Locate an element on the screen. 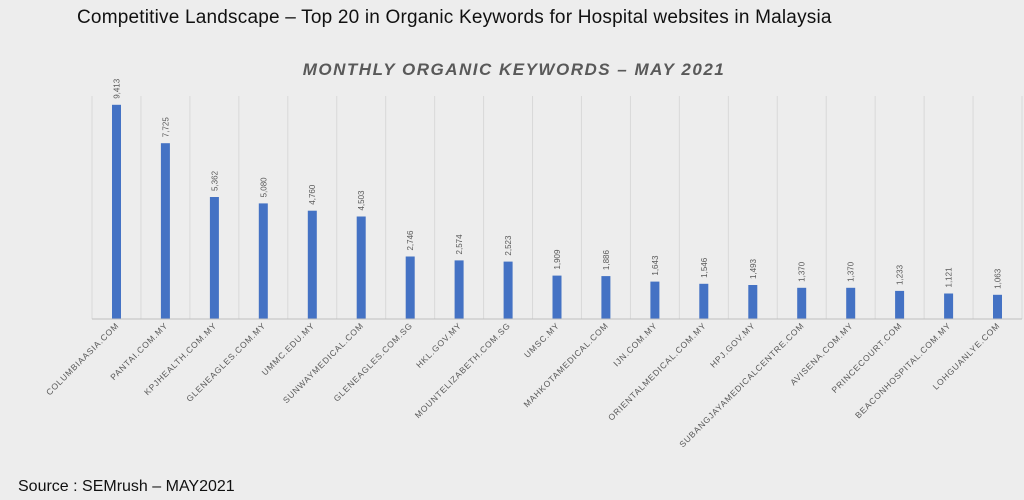 The image size is (1024, 500). bar-value-label: 4,503 is located at coordinates (361, 200).